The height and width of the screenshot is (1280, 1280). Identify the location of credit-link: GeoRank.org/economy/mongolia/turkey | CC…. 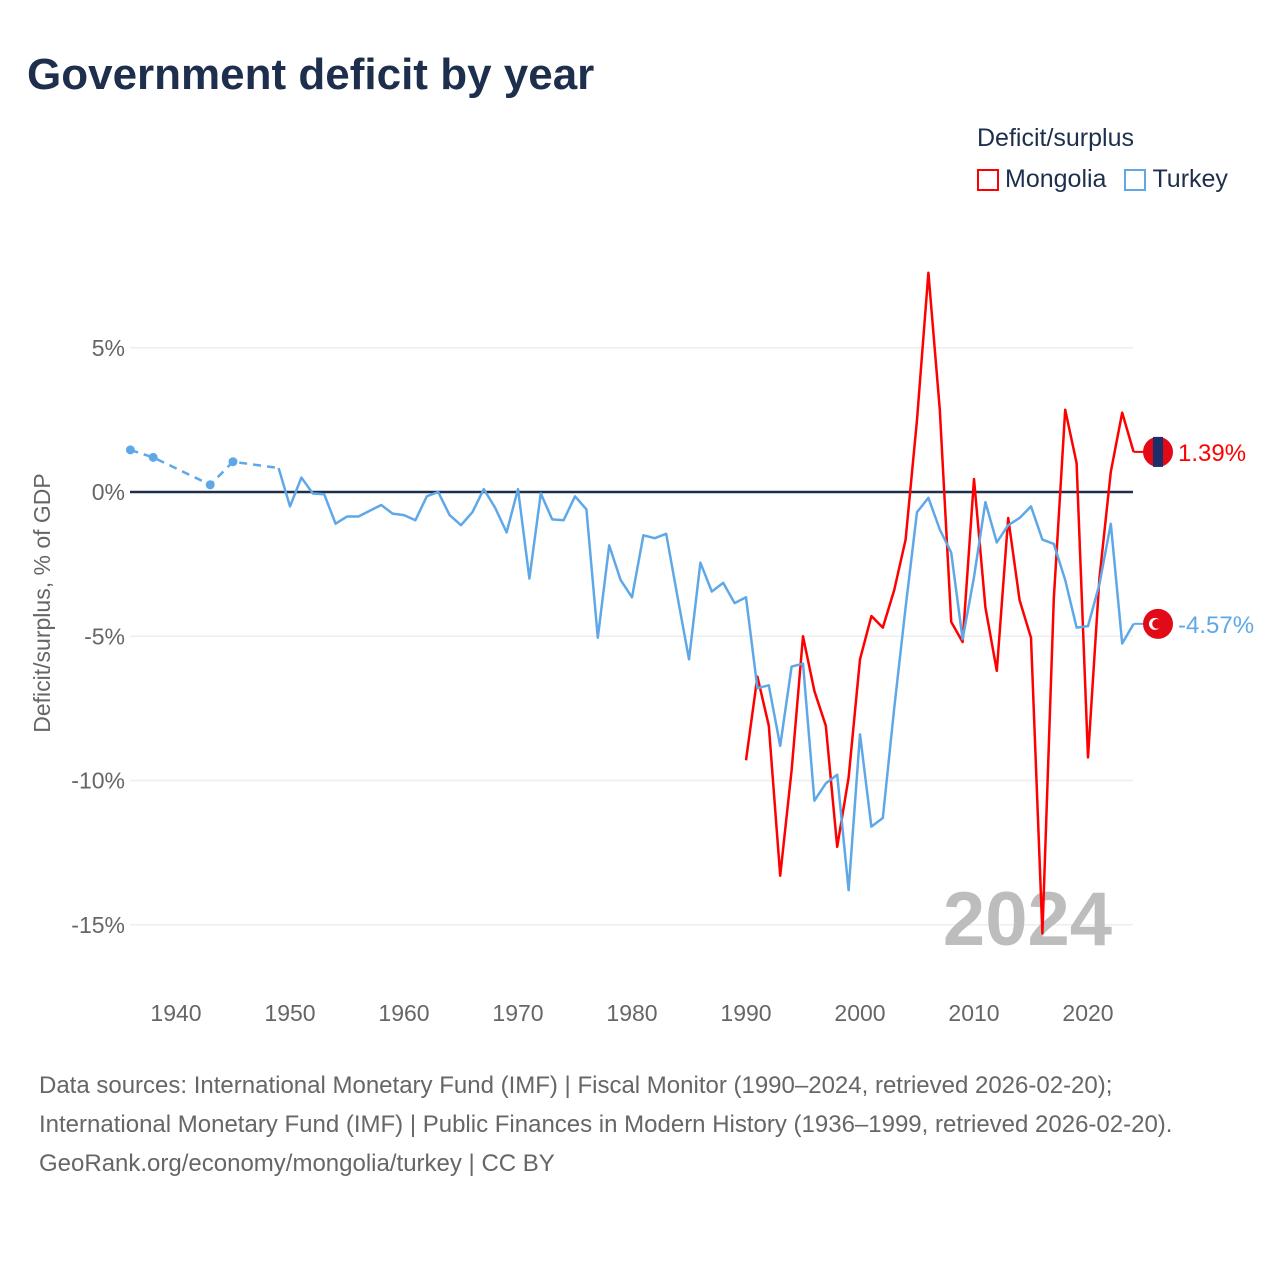
(297, 1163).